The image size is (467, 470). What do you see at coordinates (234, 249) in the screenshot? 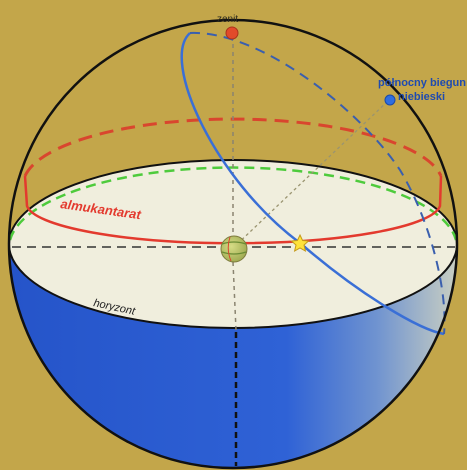
I see `earth-globe-icon` at bounding box center [234, 249].